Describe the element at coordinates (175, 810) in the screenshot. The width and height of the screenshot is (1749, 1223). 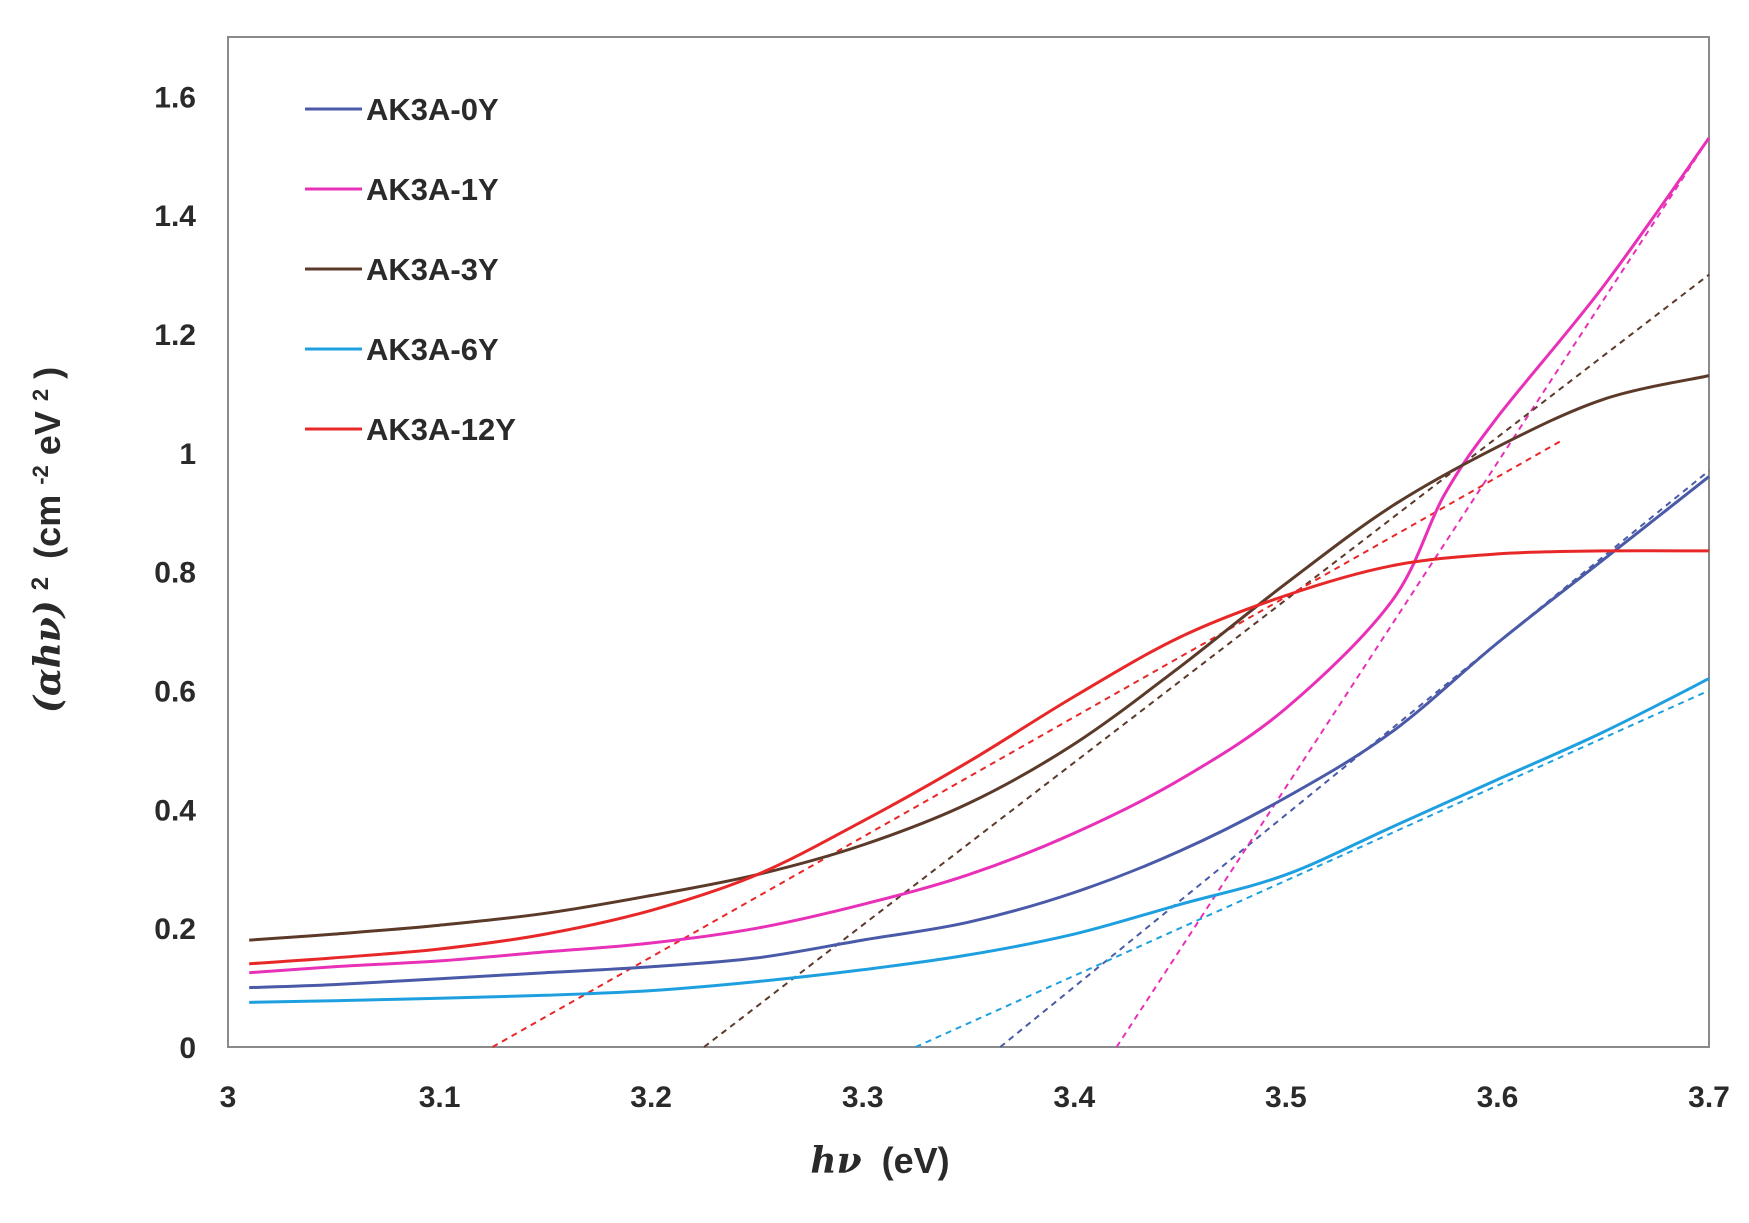
I see `y-tick-label: 0.4` at that location.